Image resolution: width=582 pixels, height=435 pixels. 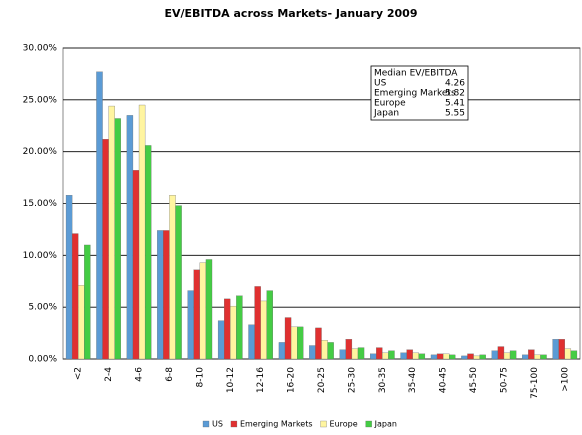 I want to click on y-tick-label: 5.00%, so click(x=42, y=308).